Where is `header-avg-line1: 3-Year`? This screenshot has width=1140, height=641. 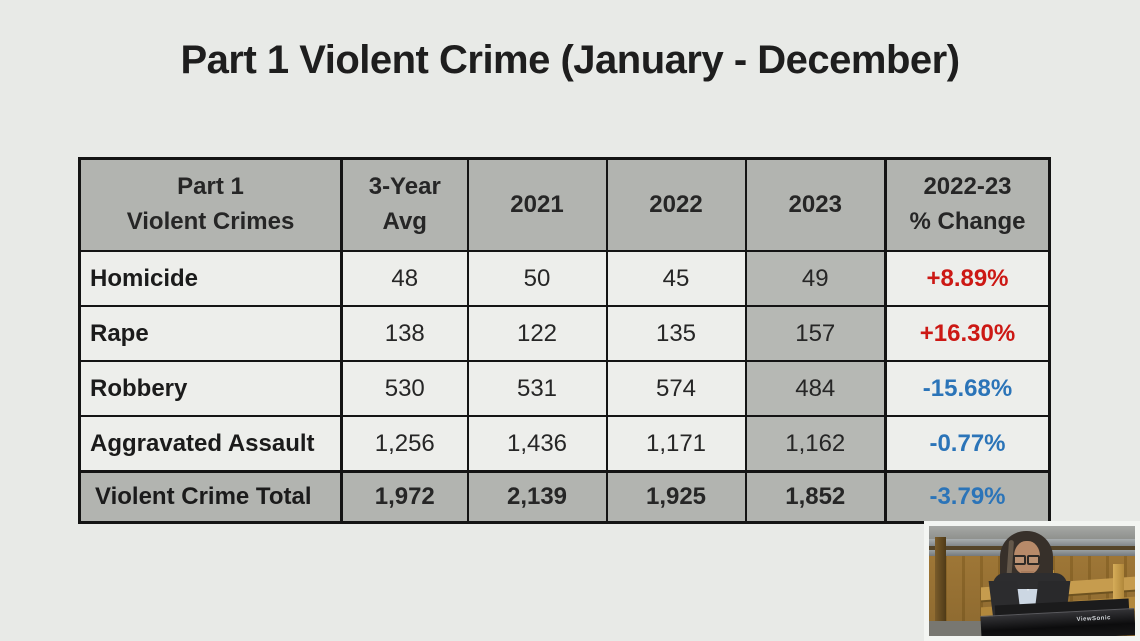
header-avg-line1: 3-Year is located at coordinates (404, 187).